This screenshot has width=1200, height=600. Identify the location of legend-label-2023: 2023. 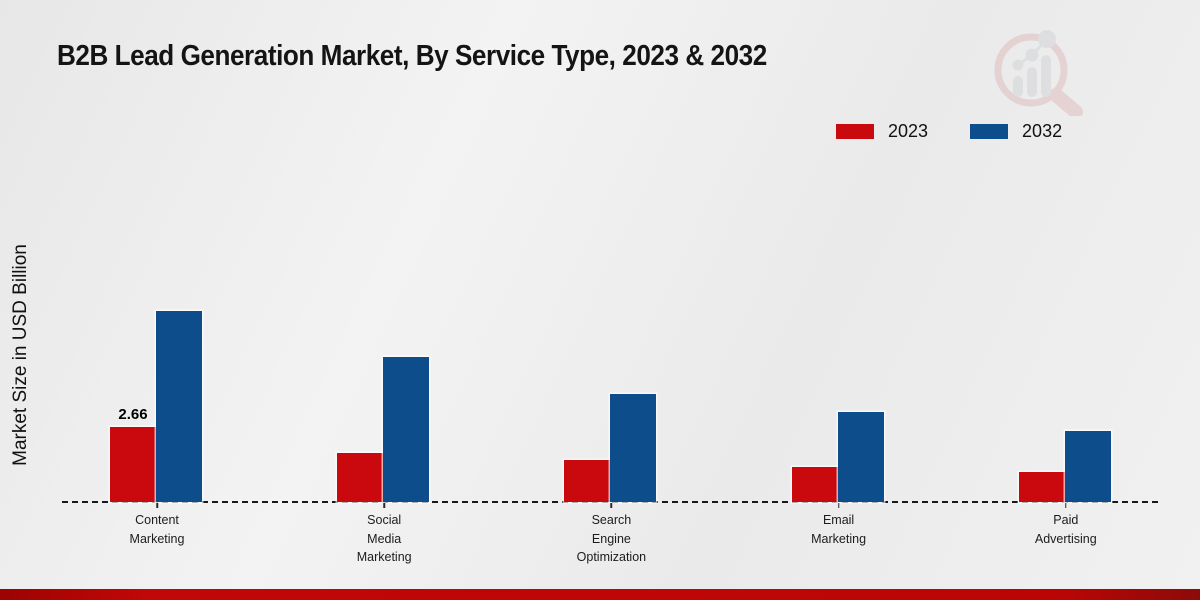
(908, 131).